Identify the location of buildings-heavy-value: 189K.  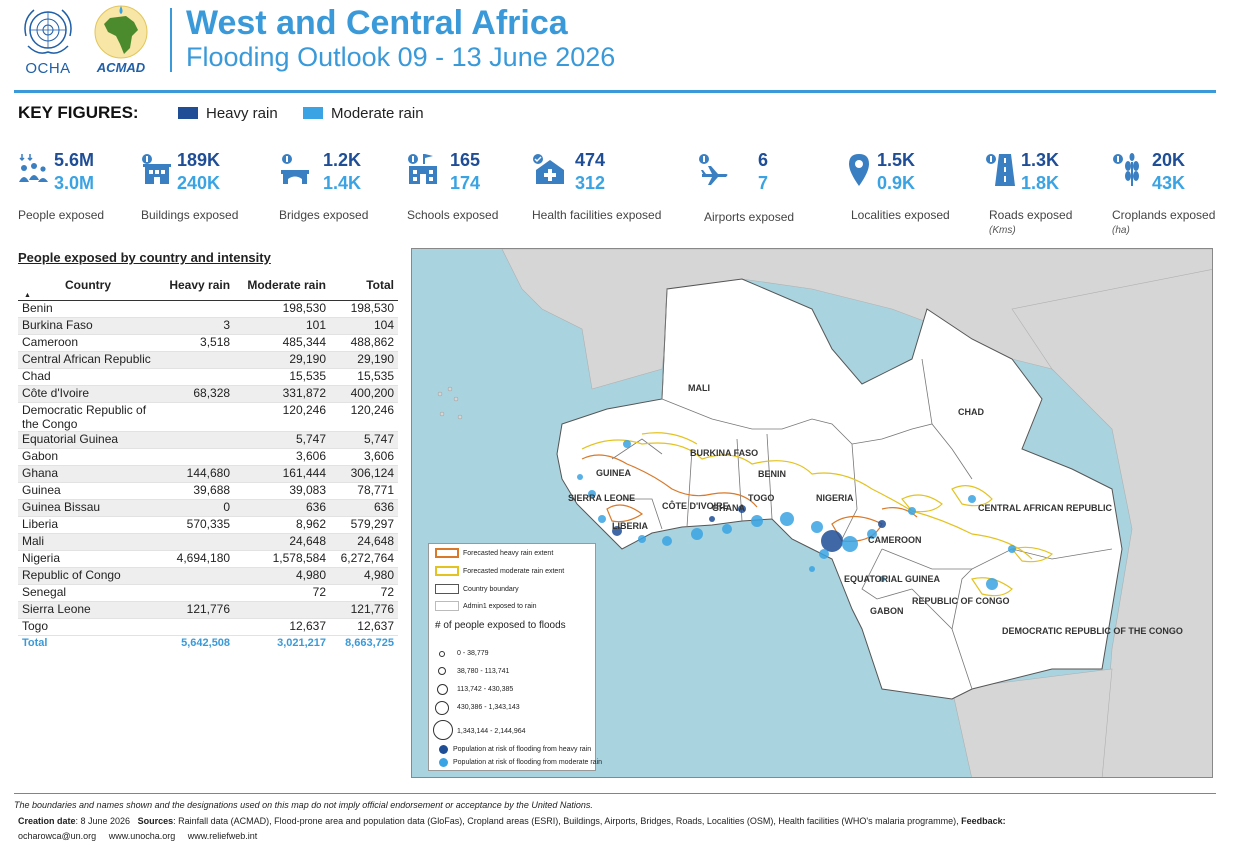
(199, 160).